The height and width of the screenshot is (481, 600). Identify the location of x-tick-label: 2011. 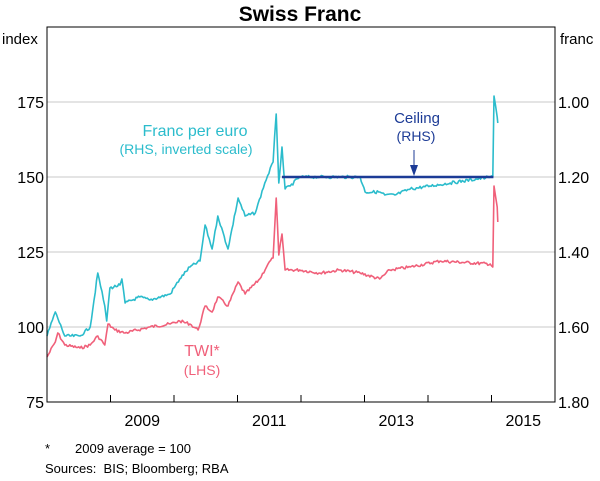
(269, 421).